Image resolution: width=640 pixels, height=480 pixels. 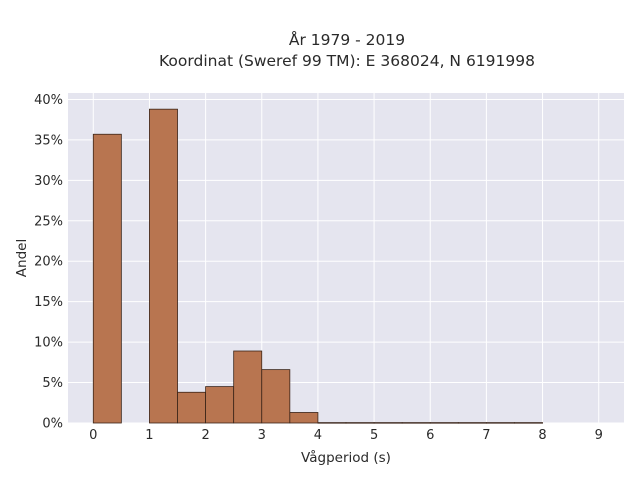 I want to click on x-tick-label: 5, so click(x=374, y=435).